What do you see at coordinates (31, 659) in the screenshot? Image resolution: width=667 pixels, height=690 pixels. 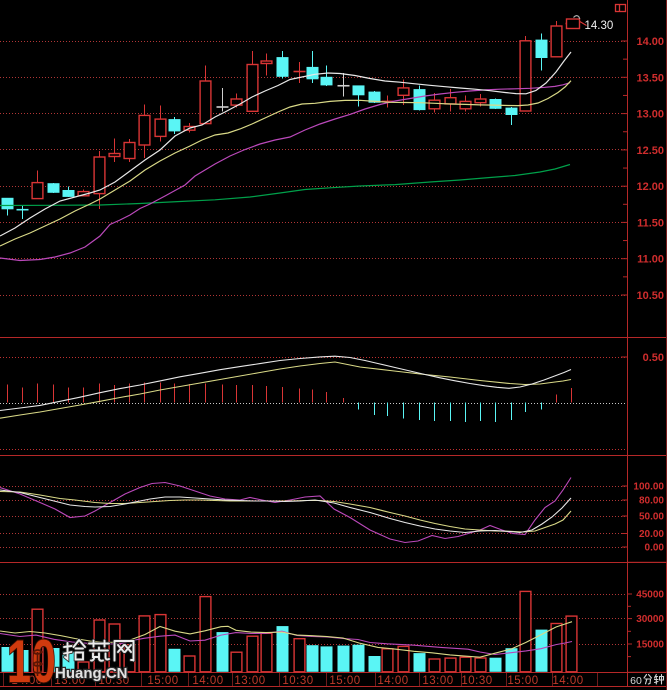 I see `svg-text: 10` at bounding box center [31, 659].